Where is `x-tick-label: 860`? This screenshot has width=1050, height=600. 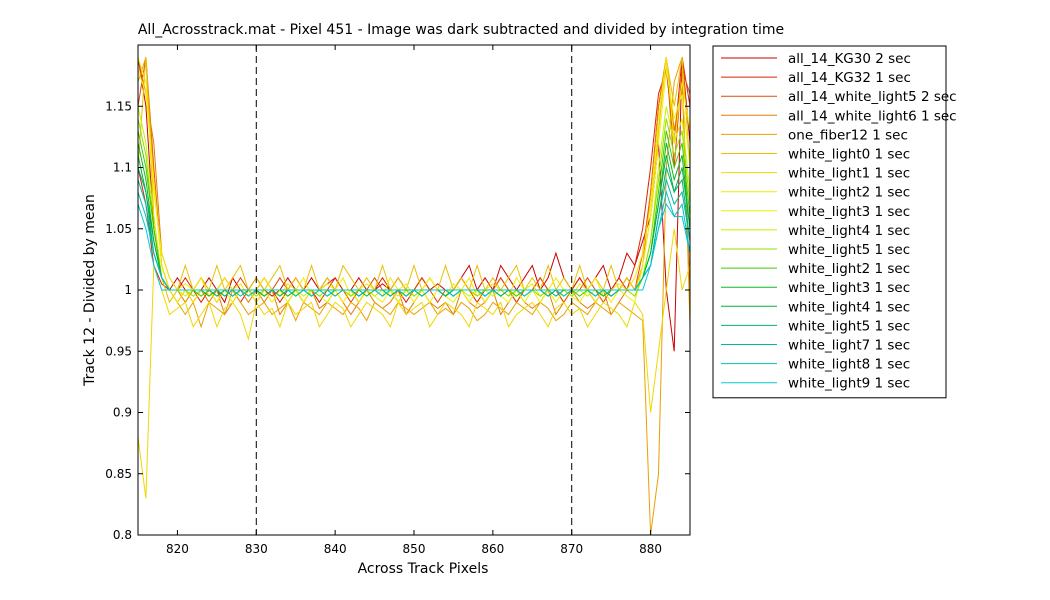
x-tick-label: 860 is located at coordinates (492, 549).